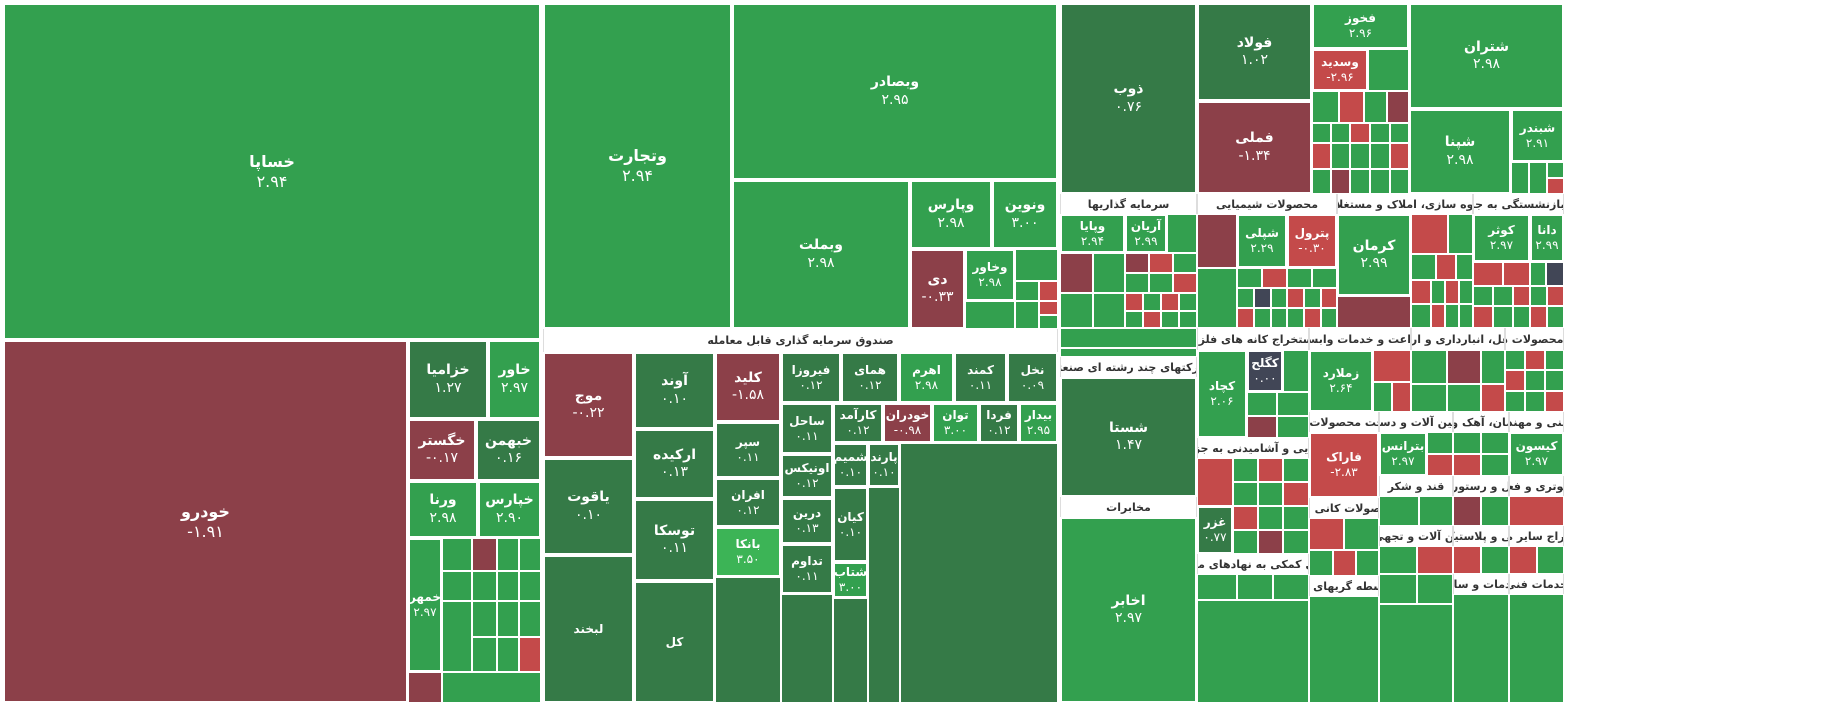 The image size is (1843, 703). Describe the element at coordinates (807, 476) in the screenshot. I see `stock-tile-onyx: اونیکس ۰.۱۲` at that location.